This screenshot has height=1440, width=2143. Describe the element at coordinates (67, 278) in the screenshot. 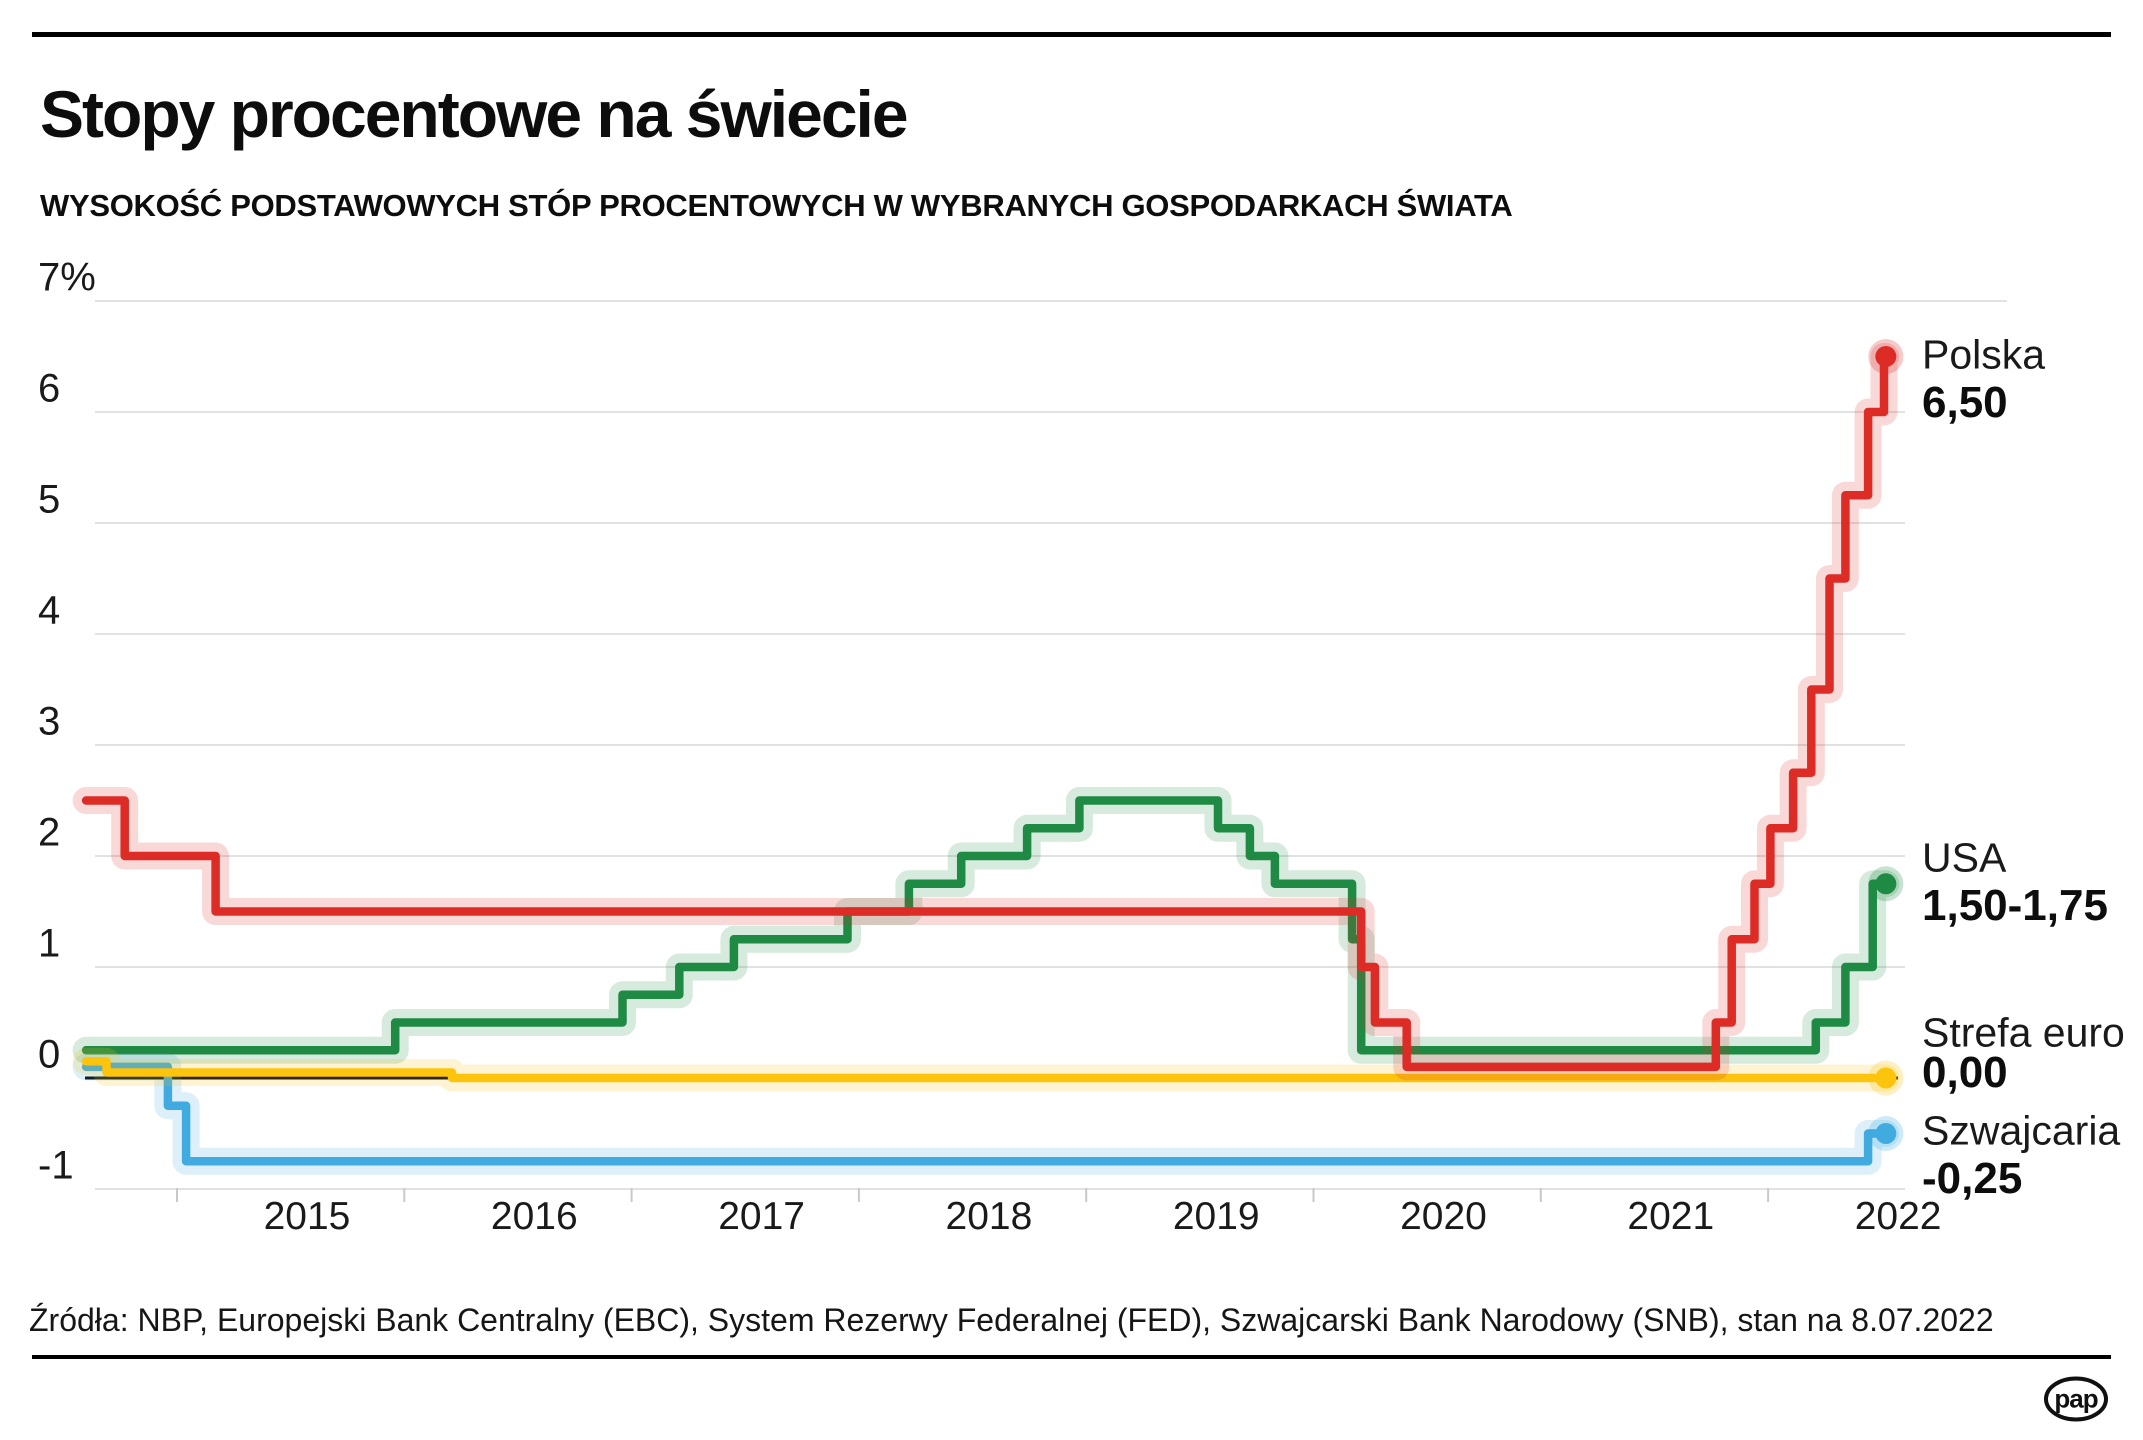

I see `y-axis-label-7: 7%` at that location.